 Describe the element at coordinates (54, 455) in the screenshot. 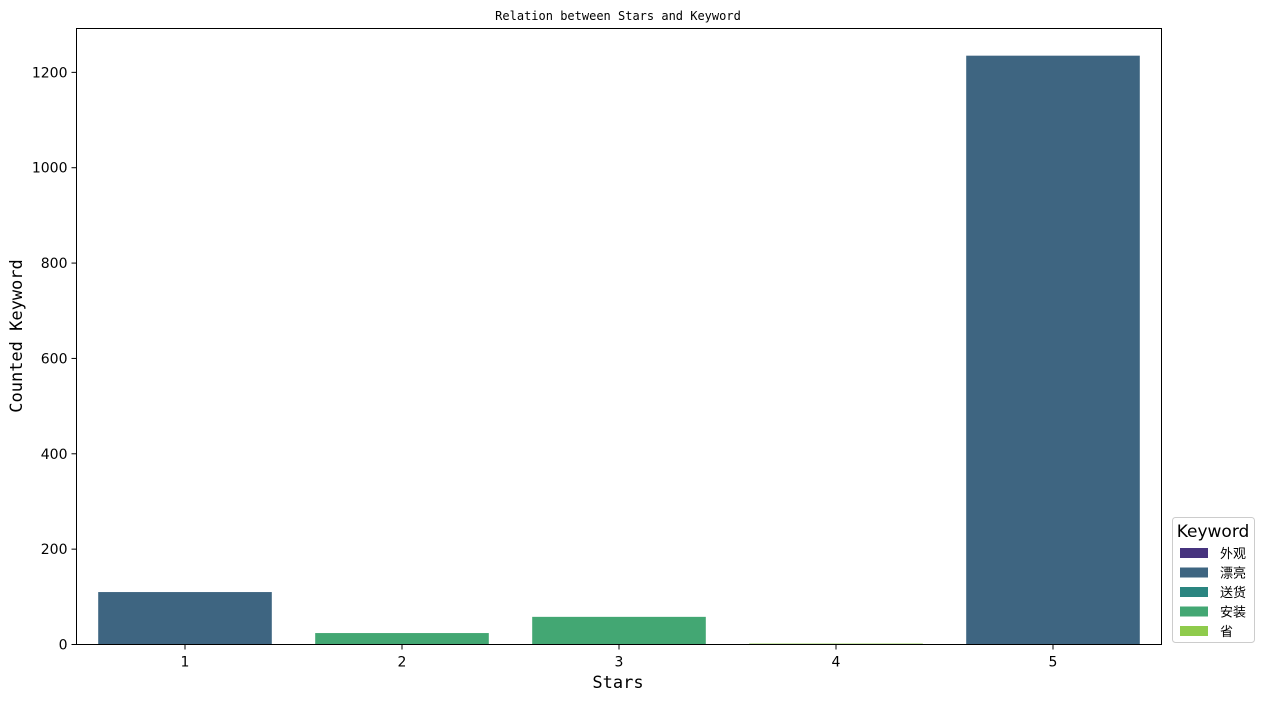

I see `y-tick-label: 400` at that location.